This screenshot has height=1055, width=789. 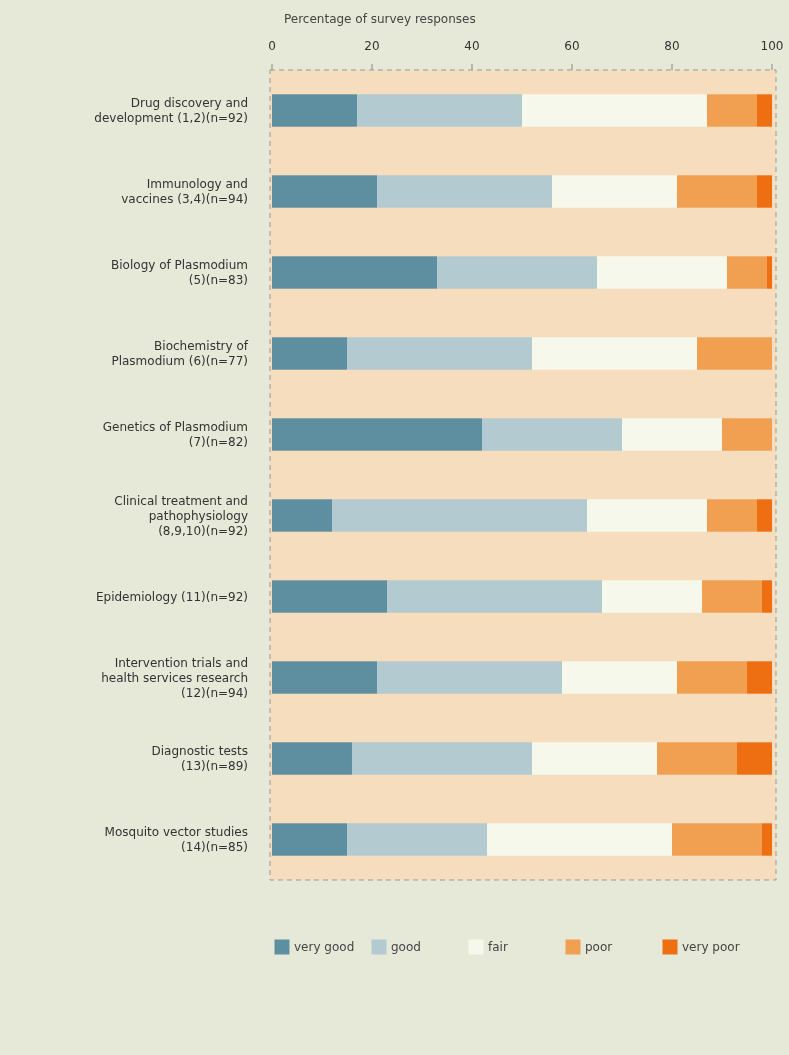 I want to click on legend-label: good, so click(x=406, y=947).